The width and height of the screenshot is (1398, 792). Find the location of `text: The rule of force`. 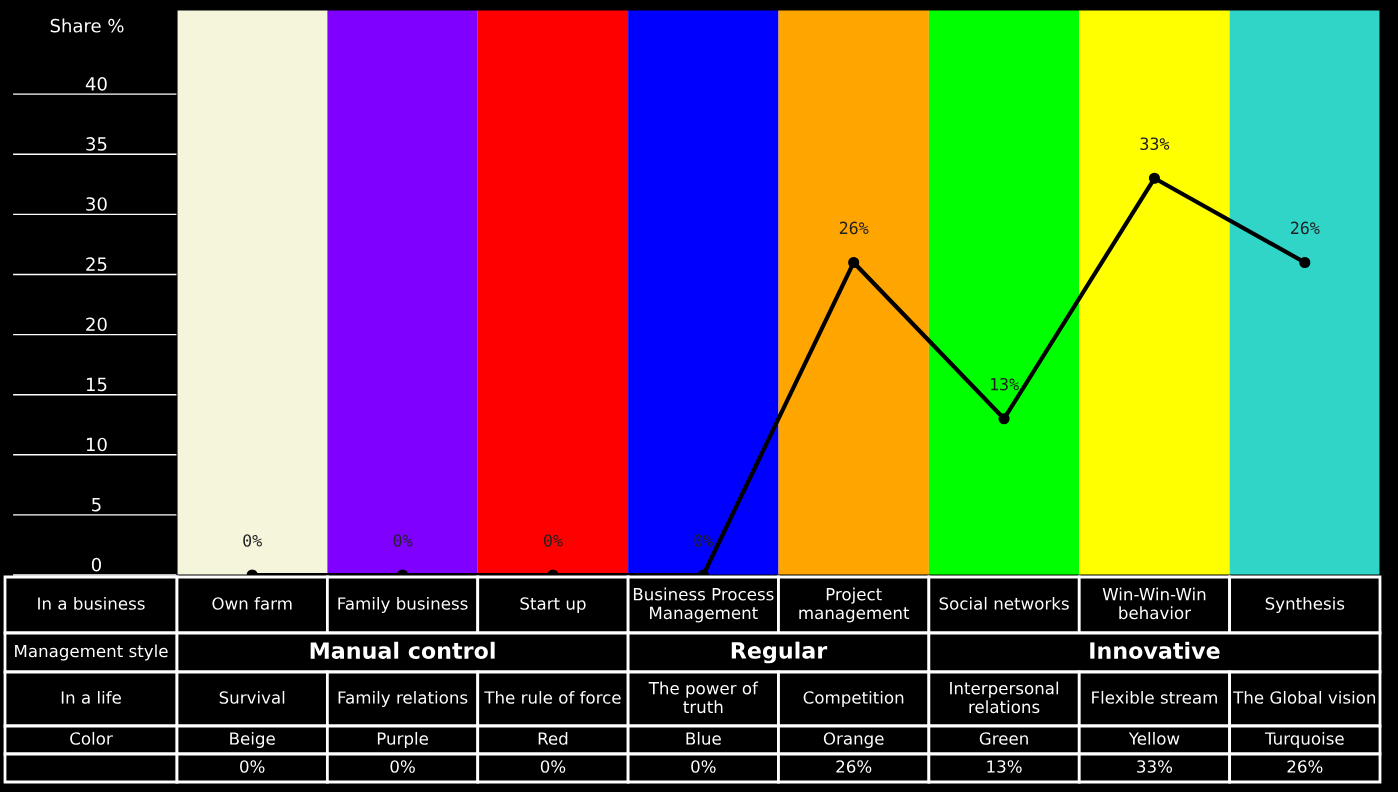

text: The rule of force is located at coordinates (552, 697).